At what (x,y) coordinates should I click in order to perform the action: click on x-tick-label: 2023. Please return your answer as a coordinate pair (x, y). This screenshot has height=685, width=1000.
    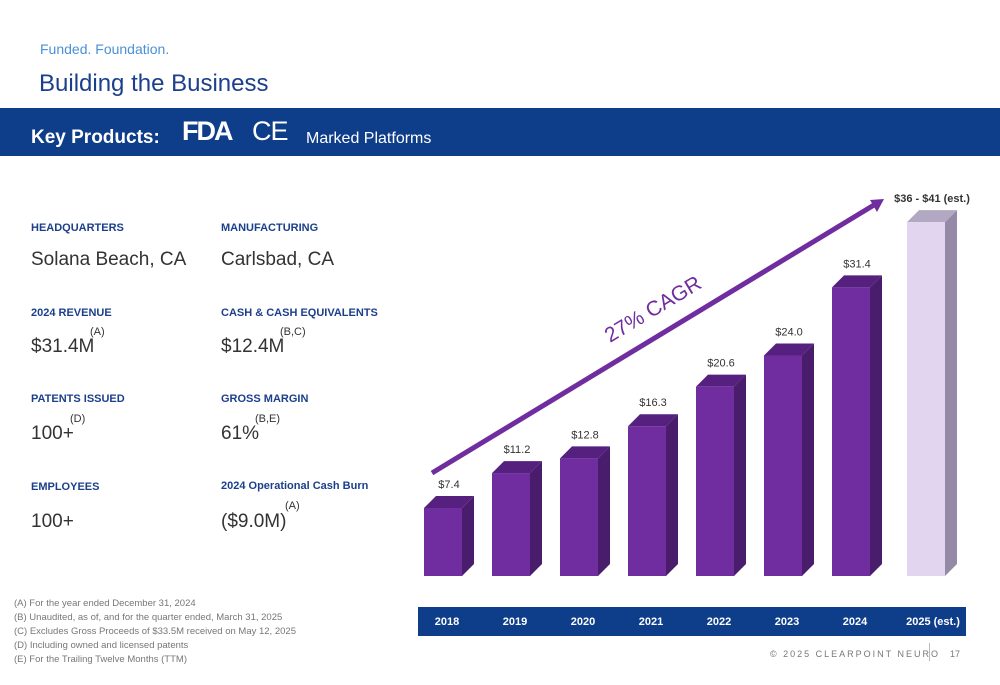
    Looking at the image, I should click on (787, 622).